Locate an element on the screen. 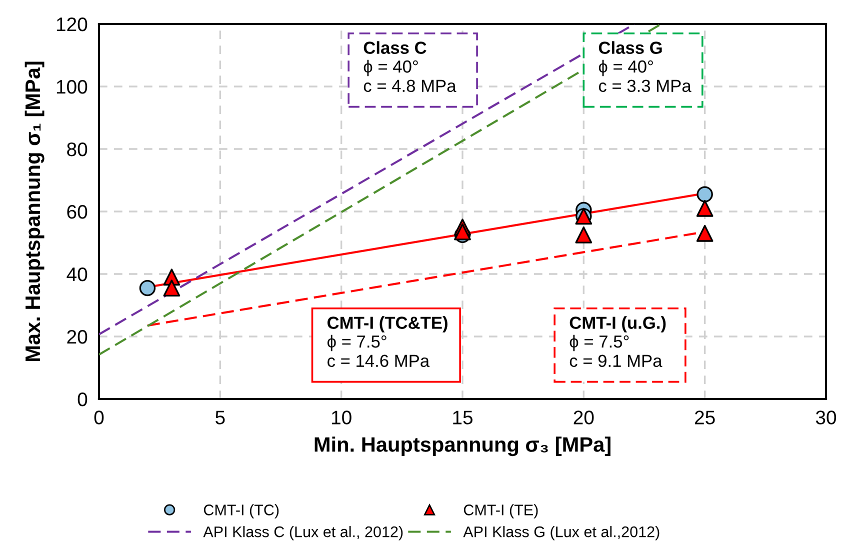 This screenshot has width=842, height=554. y-axis-title: Max. Hauptspannung σ₁ [MPa] is located at coordinates (34, 211).